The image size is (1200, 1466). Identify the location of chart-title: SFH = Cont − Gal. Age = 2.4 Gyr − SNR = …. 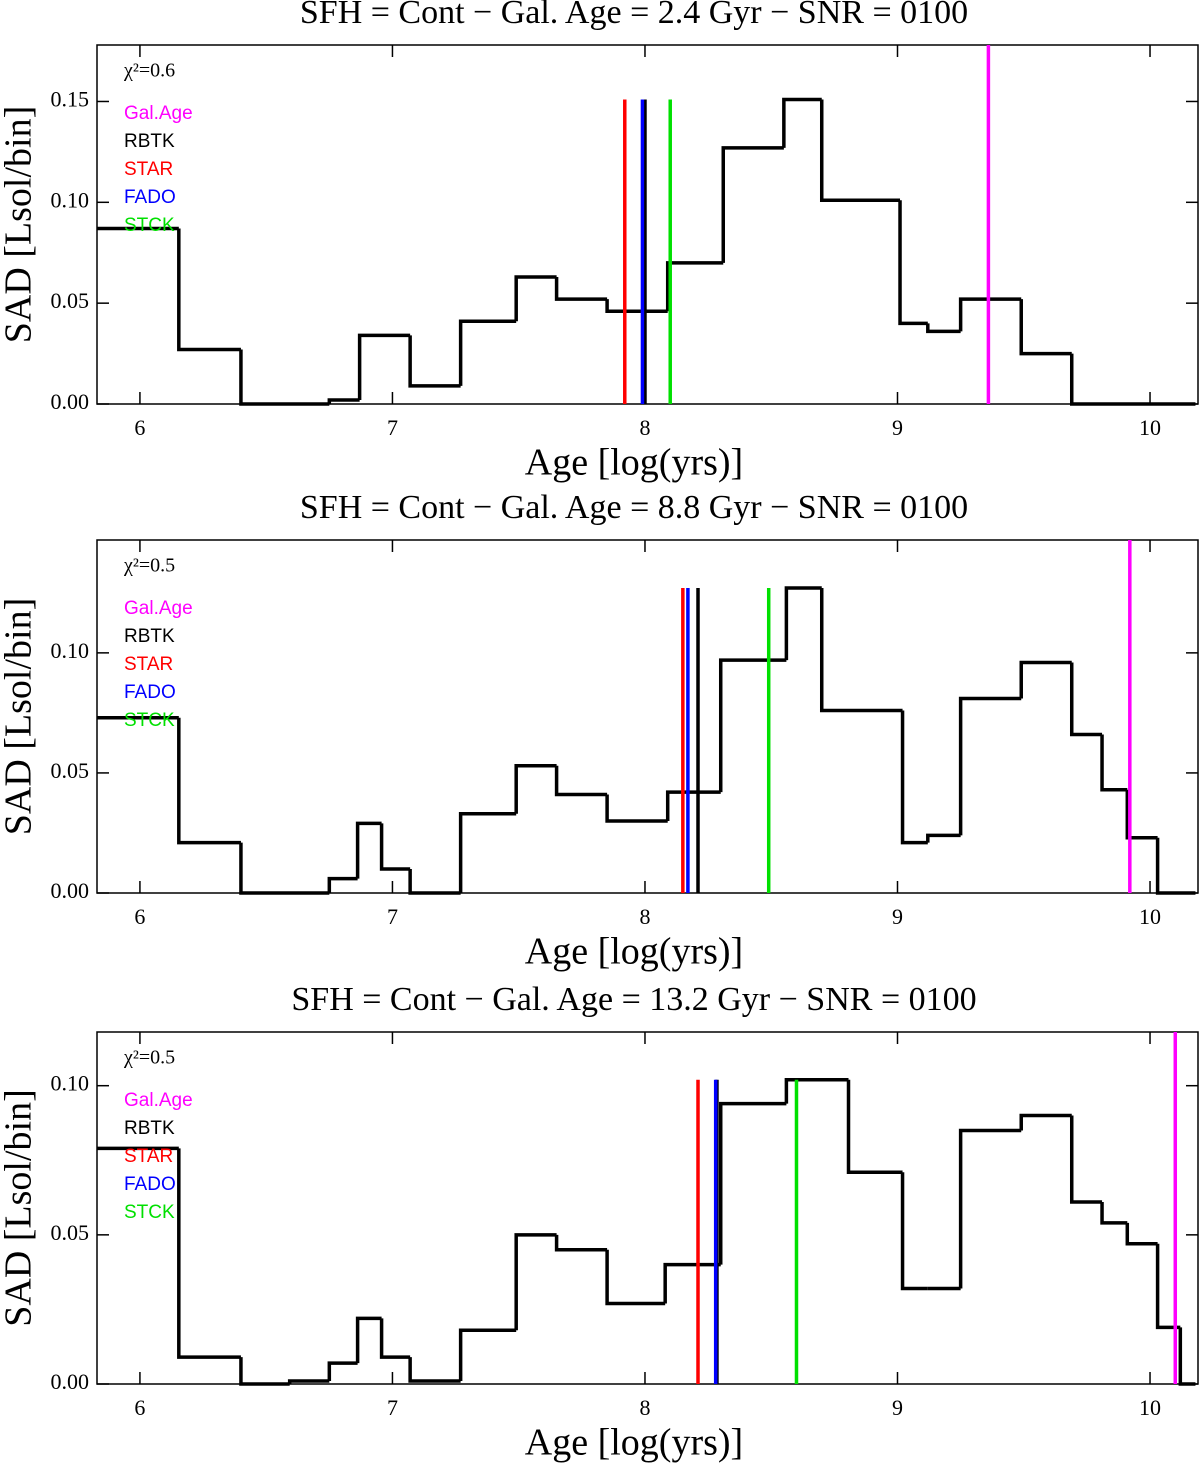
(634, 15).